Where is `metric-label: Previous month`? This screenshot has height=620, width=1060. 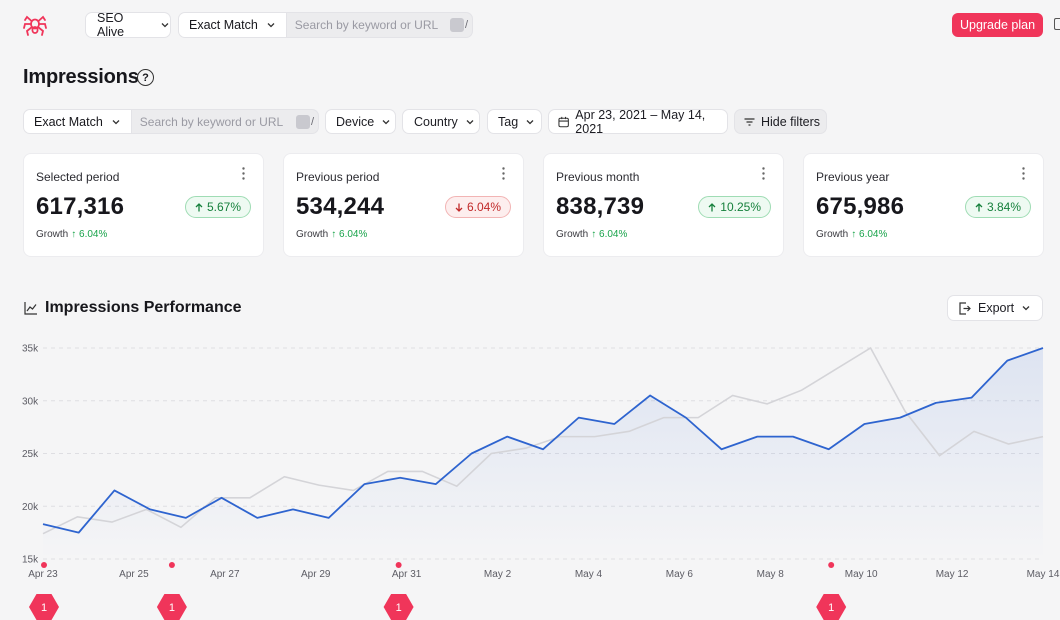
metric-label: Previous month is located at coordinates (598, 177).